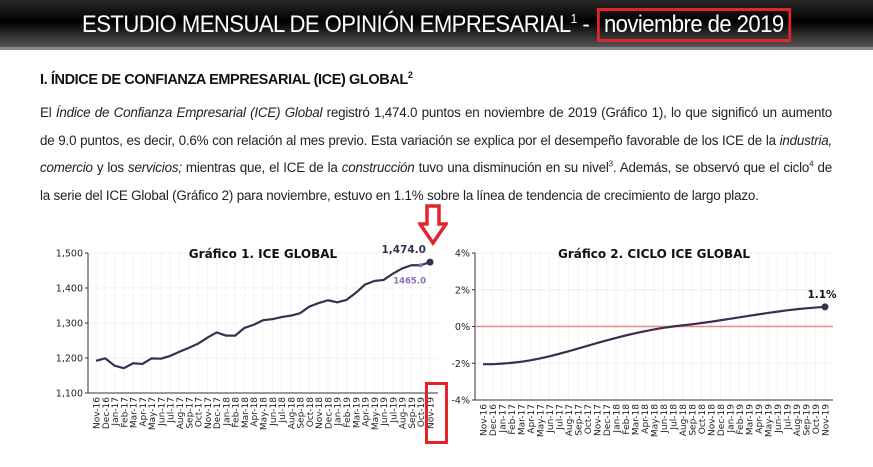 This screenshot has width=873, height=467. I want to click on title-text: ESTUDIO MENSUAL DE OPINIÓN EMPRESARIAL, so click(326, 24).